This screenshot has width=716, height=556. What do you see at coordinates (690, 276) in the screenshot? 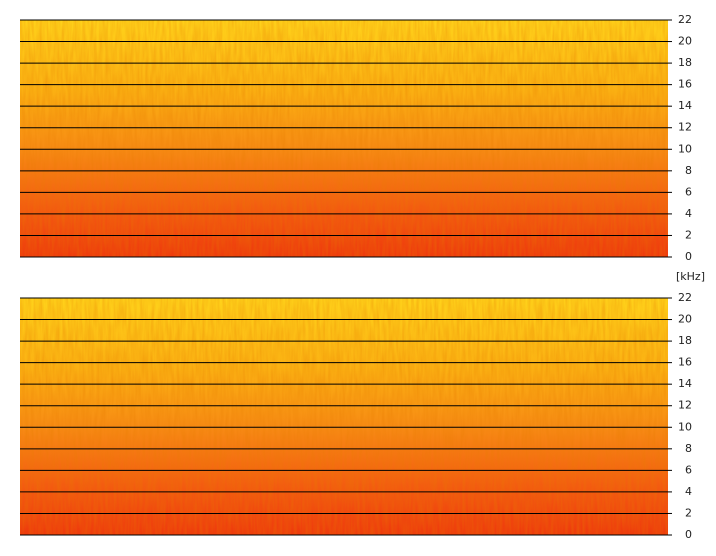
I see `y-axis-label: [kHz]` at bounding box center [690, 276].